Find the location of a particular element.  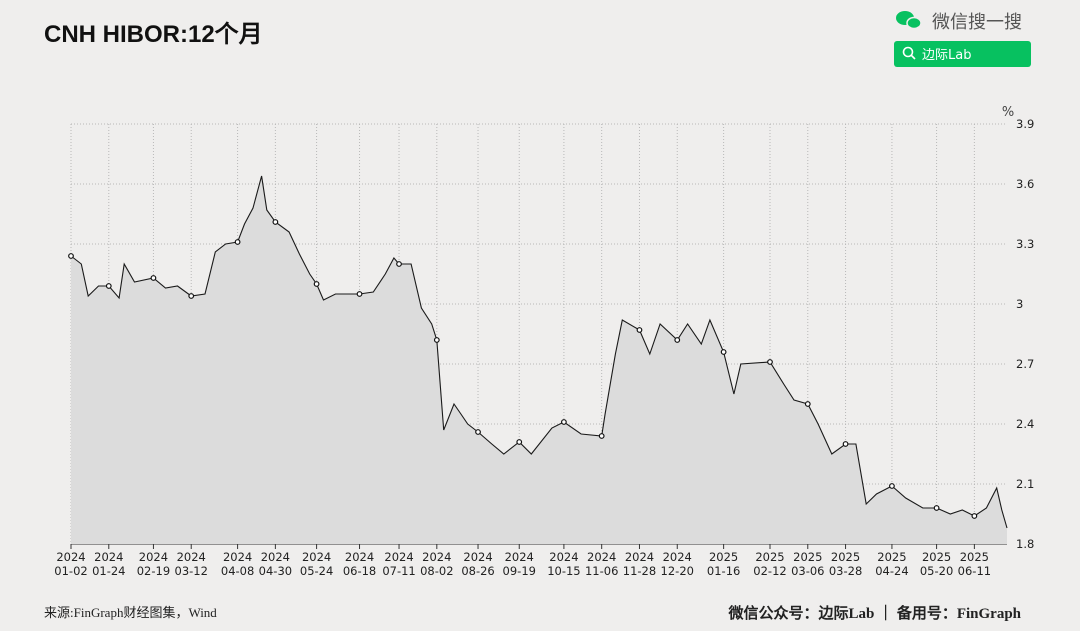

x-tick-label: 08-02 is located at coordinates (436, 571).